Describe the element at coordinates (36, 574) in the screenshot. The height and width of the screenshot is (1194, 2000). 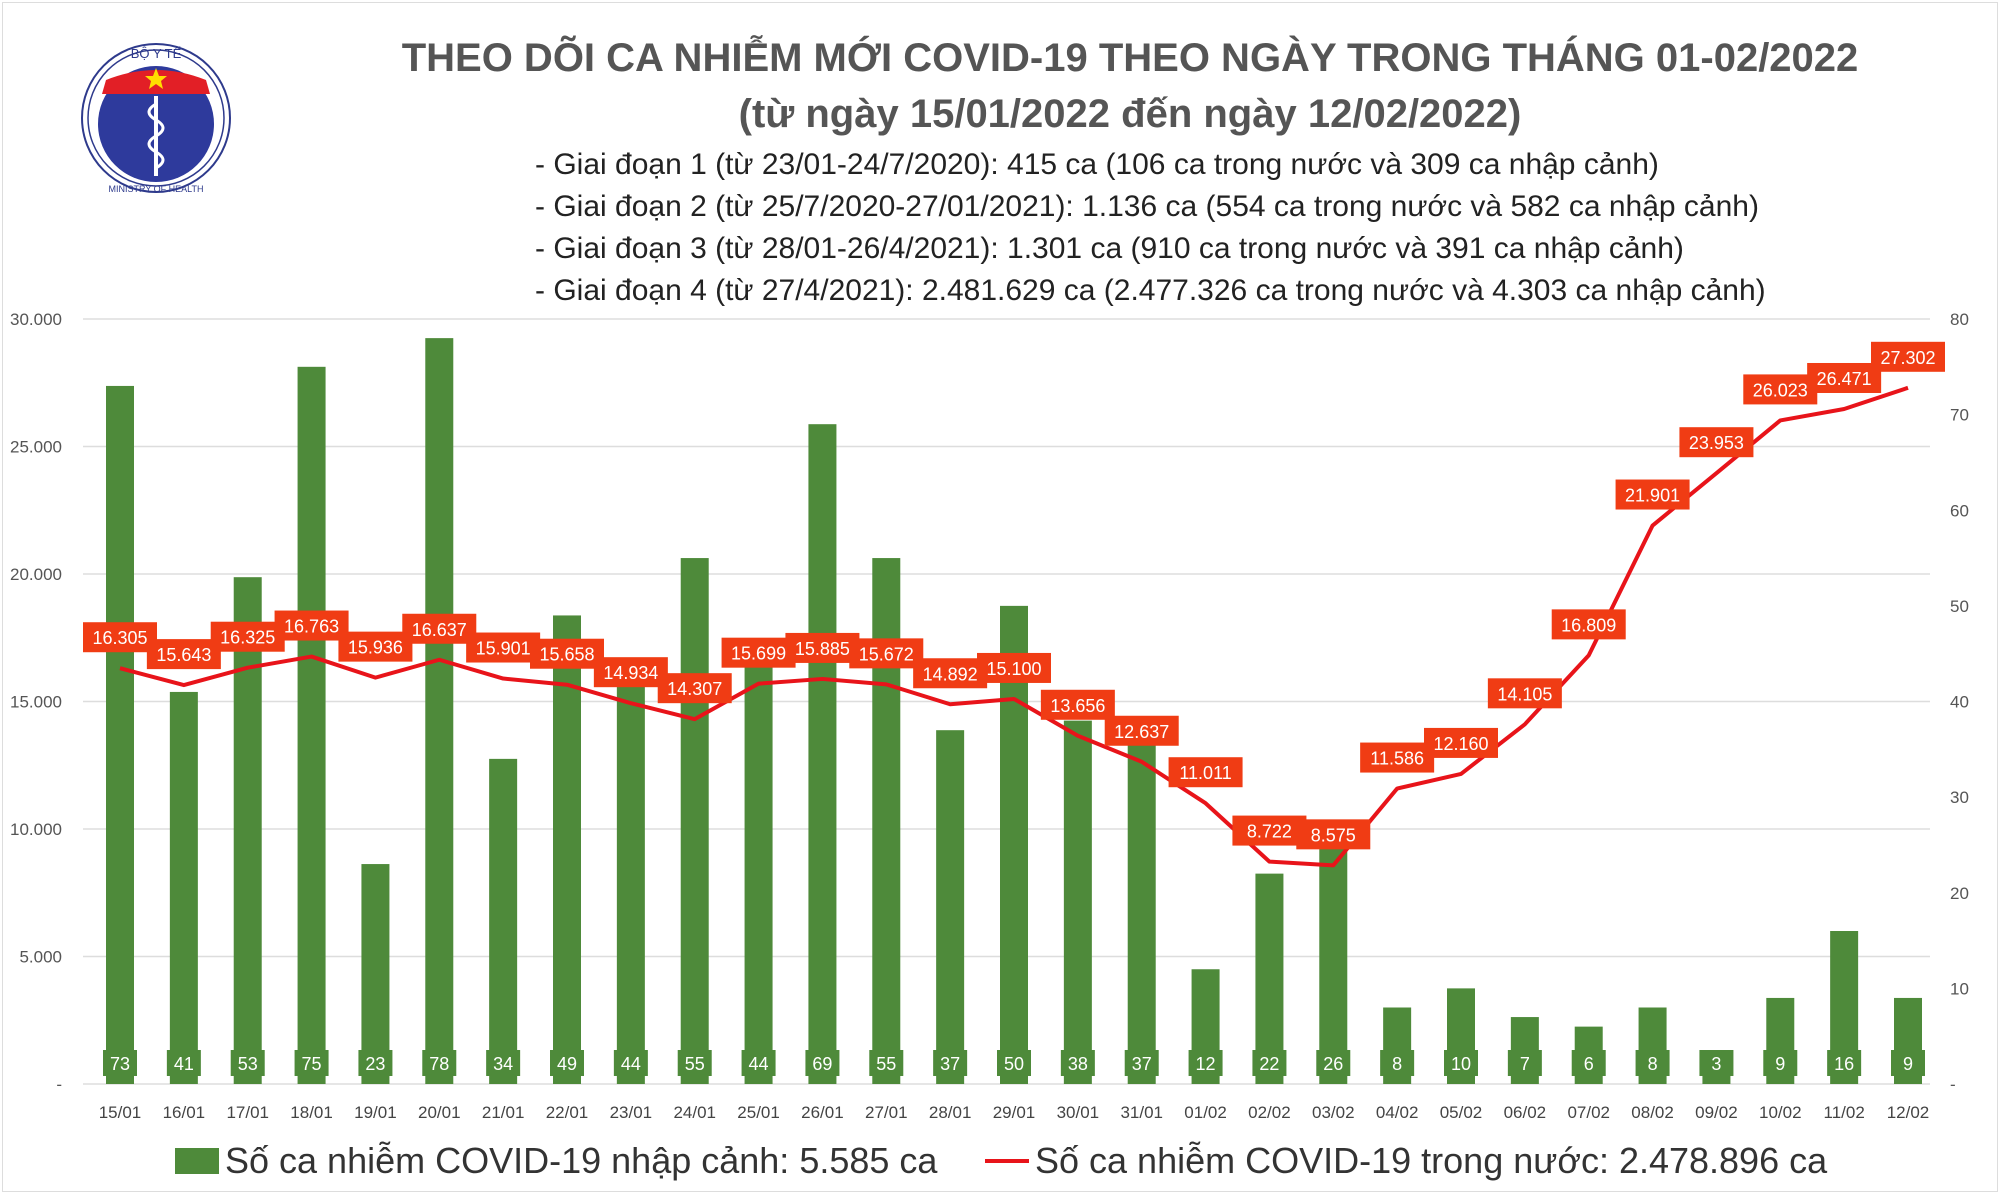
I see `y-left-tick-label: 20.000` at that location.